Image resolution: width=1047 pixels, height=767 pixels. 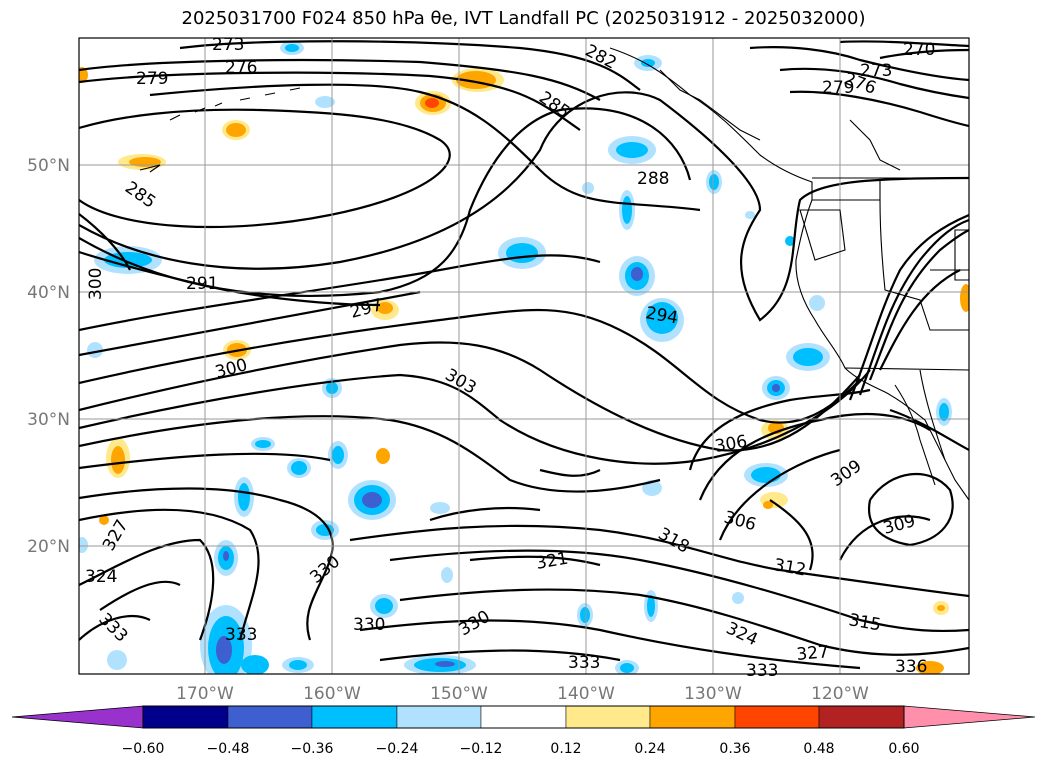 I want to click on contour-label: 336, so click(x=911, y=667).